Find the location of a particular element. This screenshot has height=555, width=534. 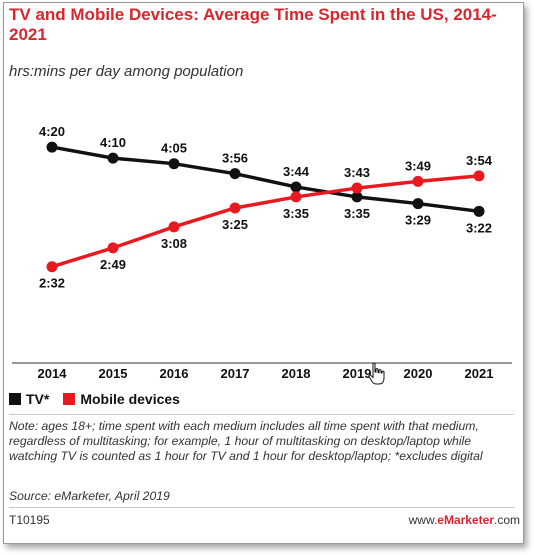

brand-name: eMarketer is located at coordinates (465, 520).